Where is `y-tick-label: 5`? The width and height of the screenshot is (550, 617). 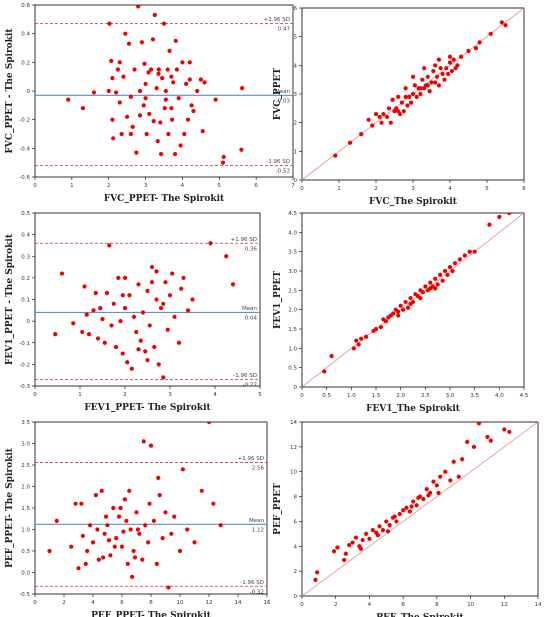 y-tick-label: 5 is located at coordinates (296, 38).